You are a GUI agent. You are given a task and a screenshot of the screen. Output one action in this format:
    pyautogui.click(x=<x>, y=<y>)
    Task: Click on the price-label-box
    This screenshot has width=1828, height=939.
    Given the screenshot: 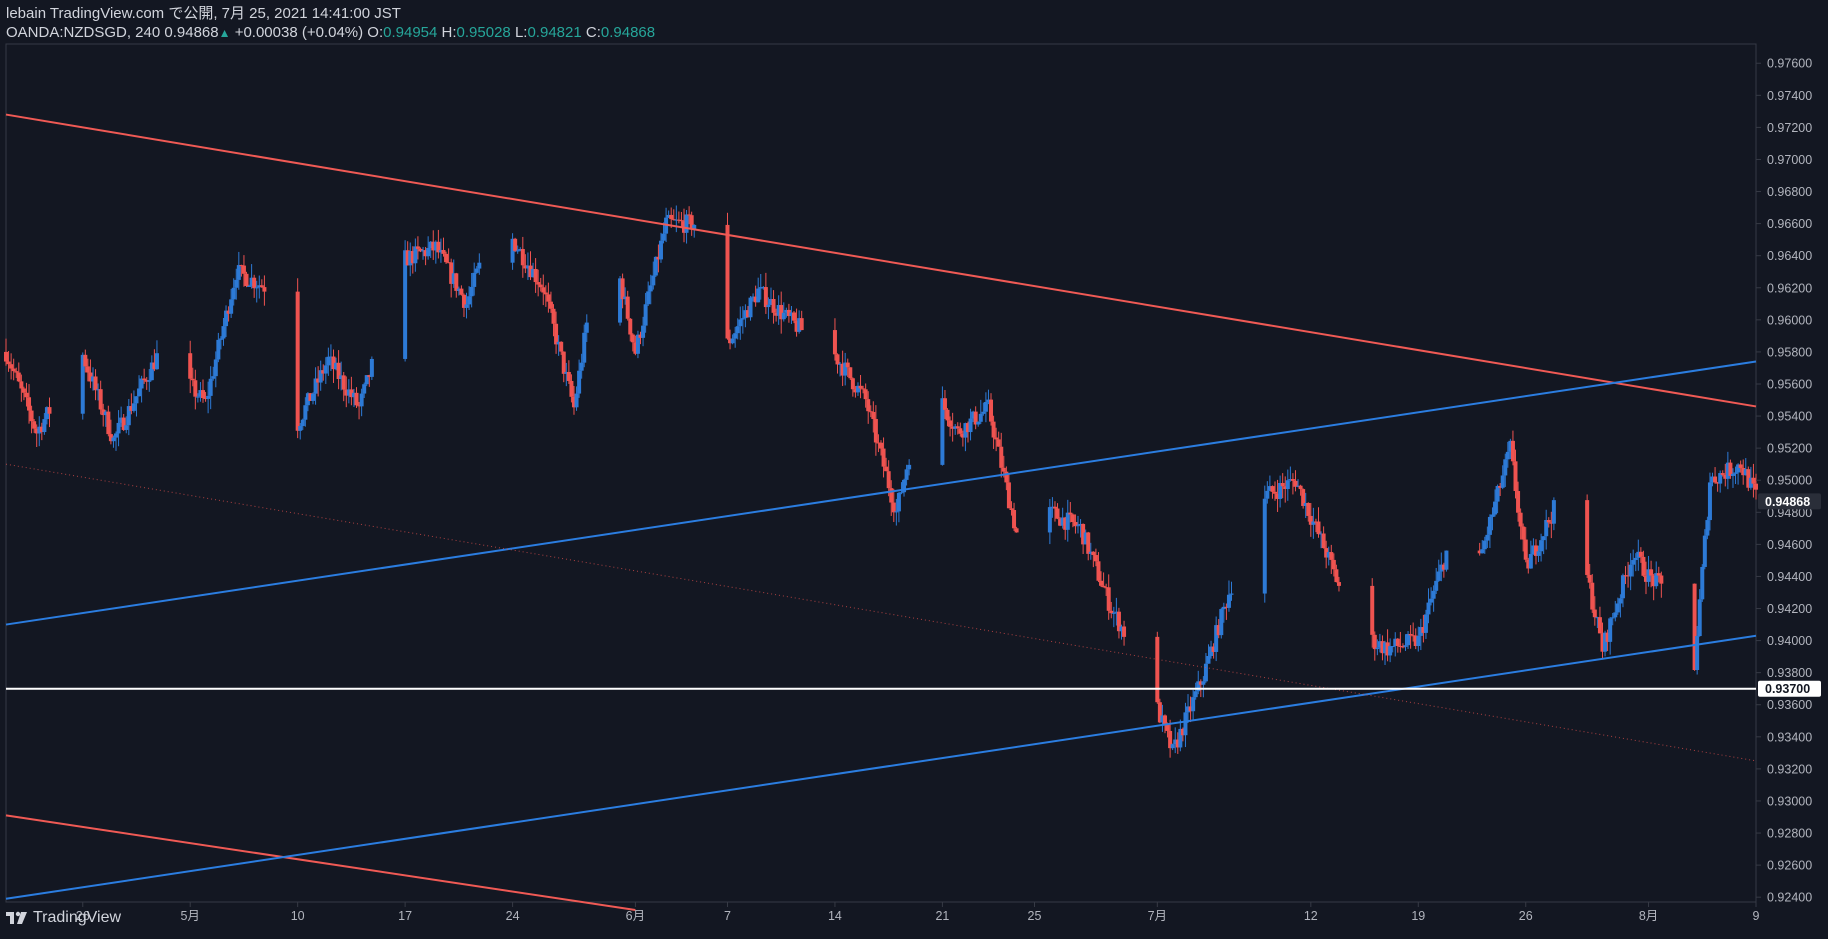 What is the action you would take?
    pyautogui.click(x=1789, y=688)
    